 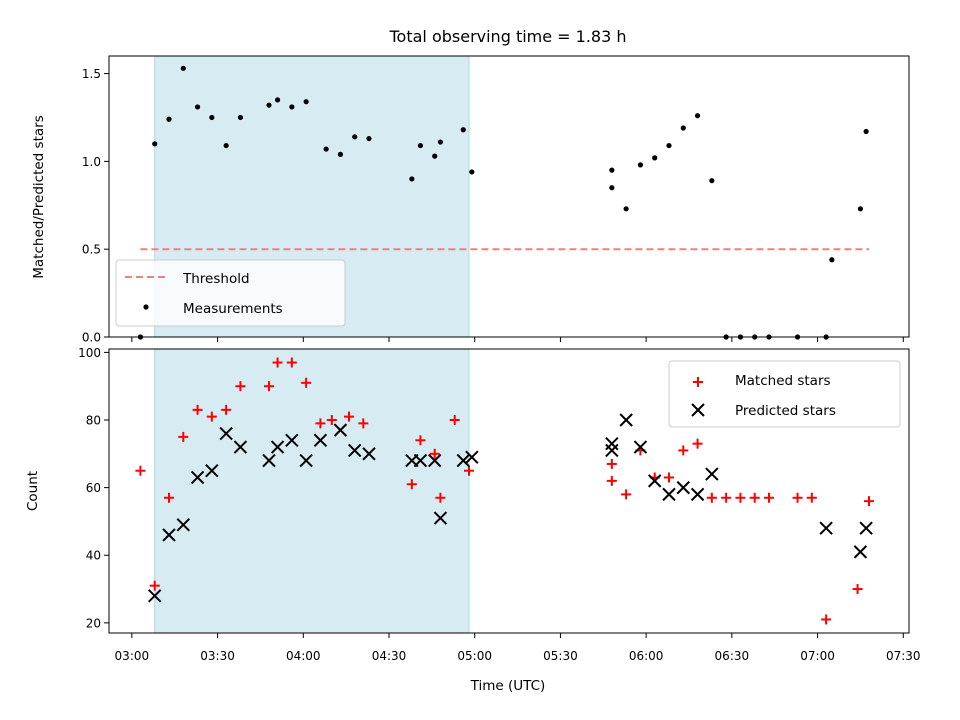 I want to click on legend-matched-swatch, so click(x=698, y=382).